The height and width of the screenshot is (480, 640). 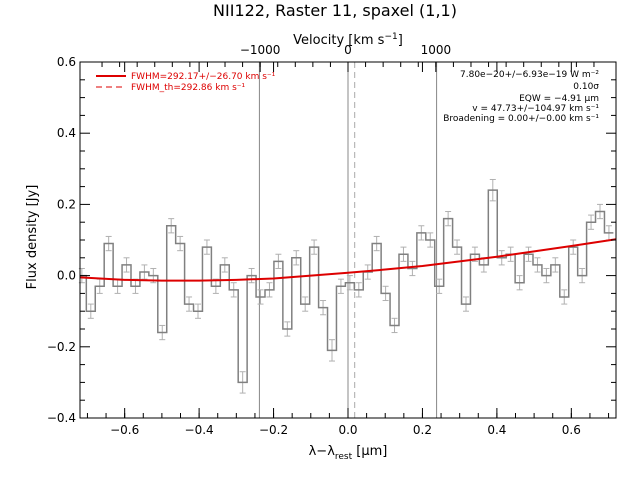 What do you see at coordinates (32, 237) in the screenshot?
I see `y-axis-label: Flux density [Jy]` at bounding box center [32, 237].